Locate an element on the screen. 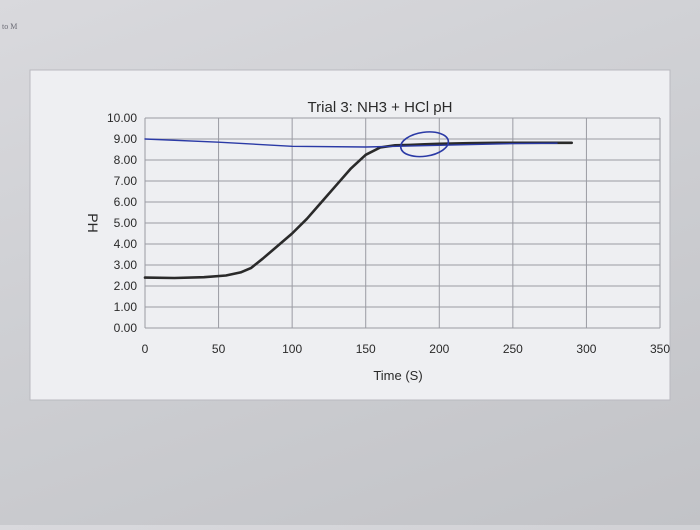 Image resolution: width=700 pixels, height=530 pixels. annotation-layer is located at coordinates (424, 144).